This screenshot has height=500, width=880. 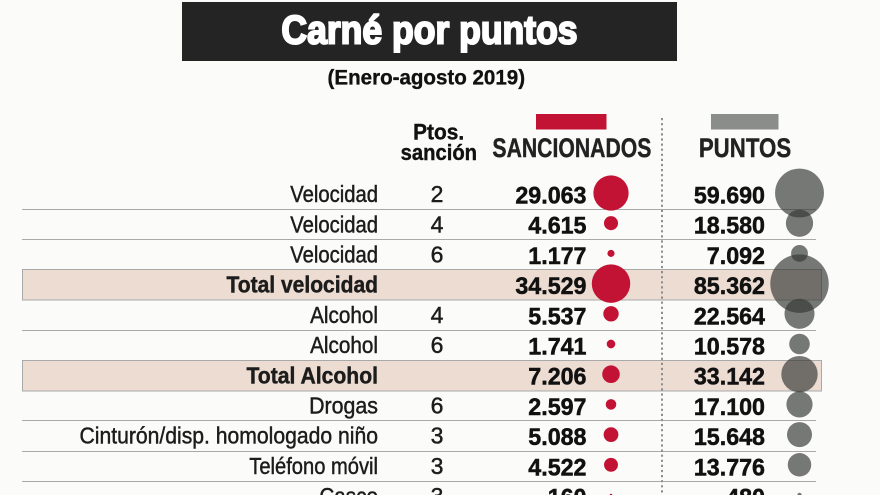 I want to click on svg-text: 7.206, so click(x=557, y=377).